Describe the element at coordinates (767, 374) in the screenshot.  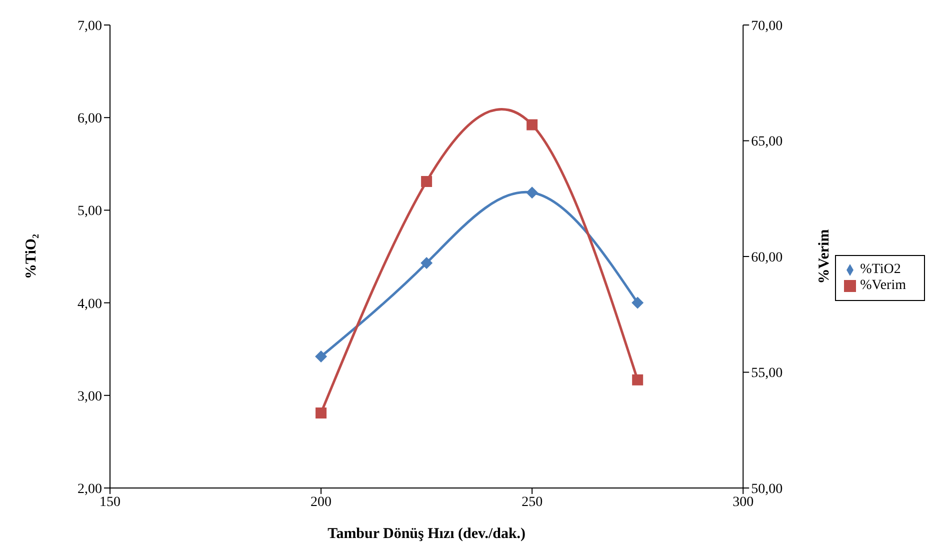
I see `y2-tick-label: 55,00` at that location.